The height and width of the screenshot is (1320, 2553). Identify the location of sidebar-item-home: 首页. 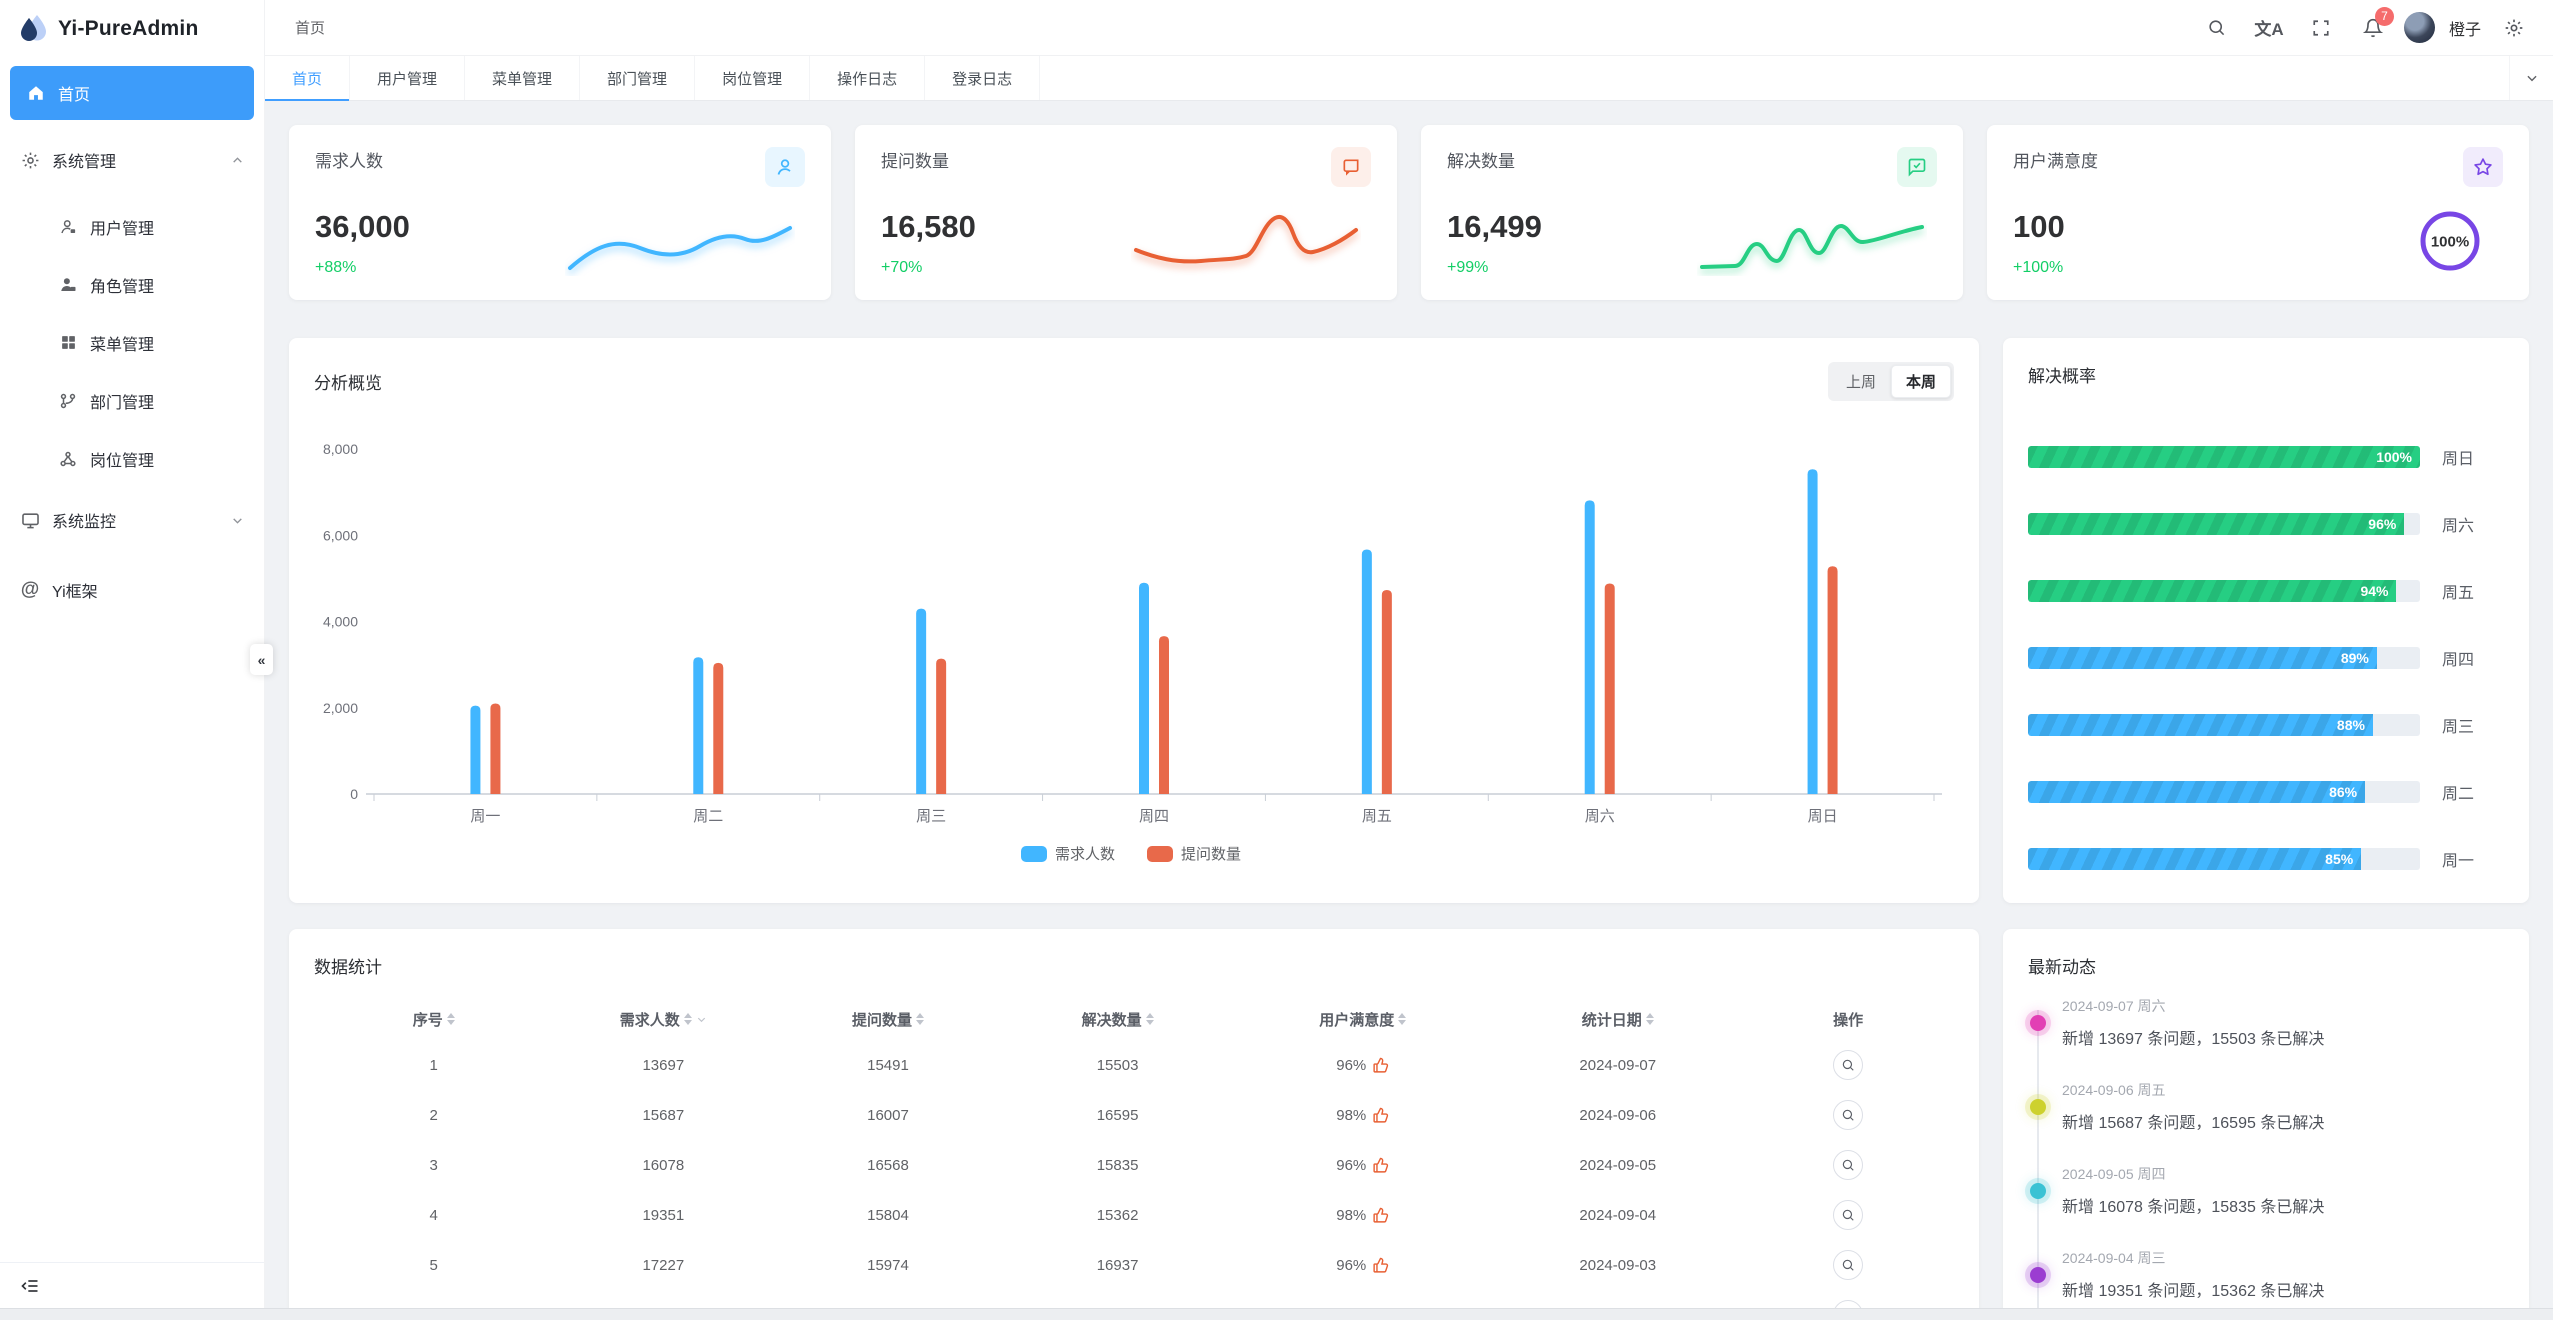
(132, 93).